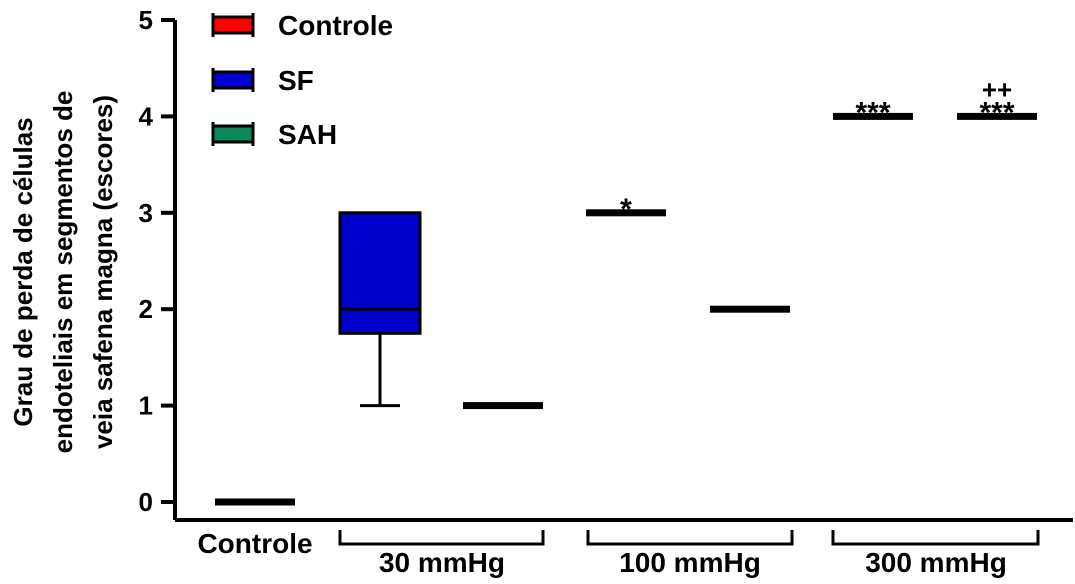  Describe the element at coordinates (146, 309) in the screenshot. I see `y-tick-label: 2` at that location.